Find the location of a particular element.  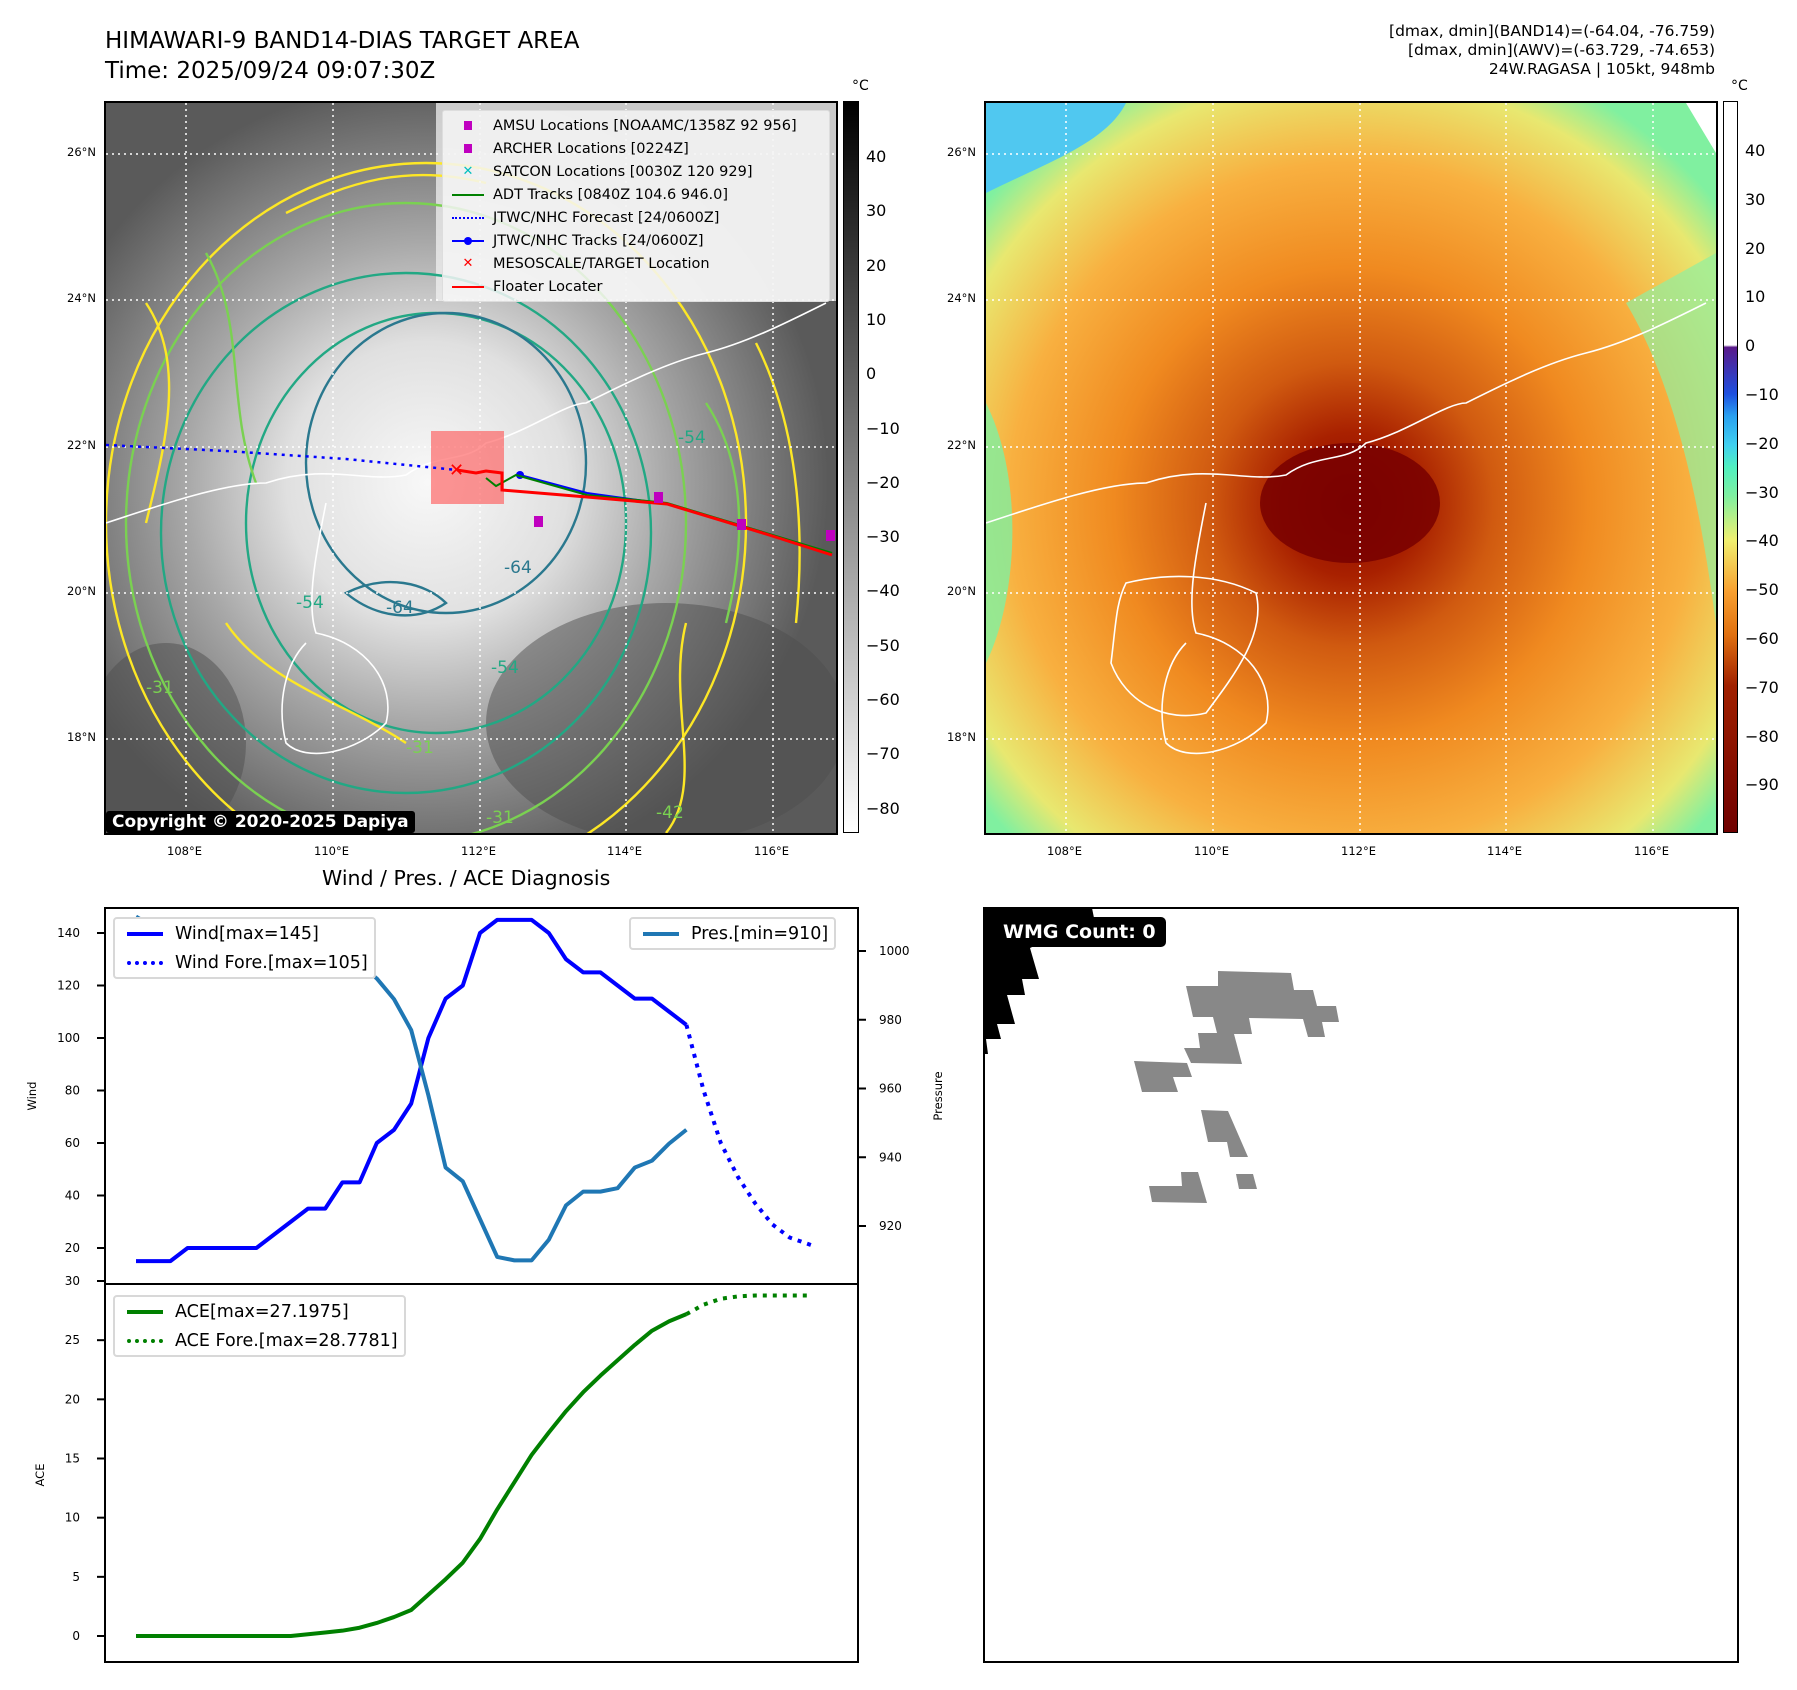

wind-legend: Wind[max=145] Wind Fore.[max=105] is located at coordinates (244, 948).